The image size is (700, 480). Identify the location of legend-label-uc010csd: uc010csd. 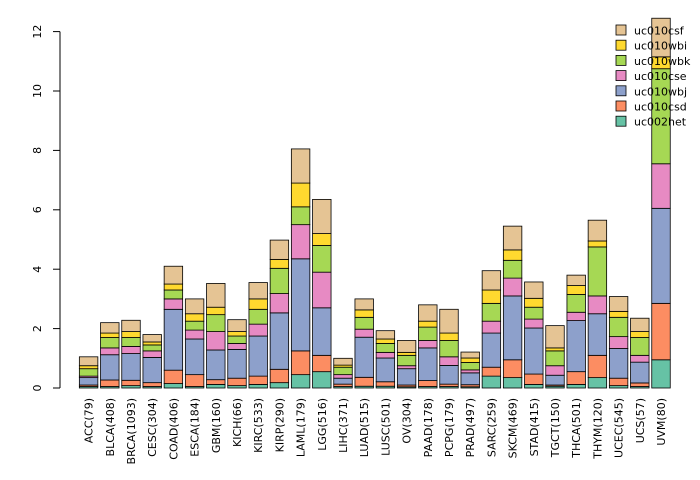
(660, 107).